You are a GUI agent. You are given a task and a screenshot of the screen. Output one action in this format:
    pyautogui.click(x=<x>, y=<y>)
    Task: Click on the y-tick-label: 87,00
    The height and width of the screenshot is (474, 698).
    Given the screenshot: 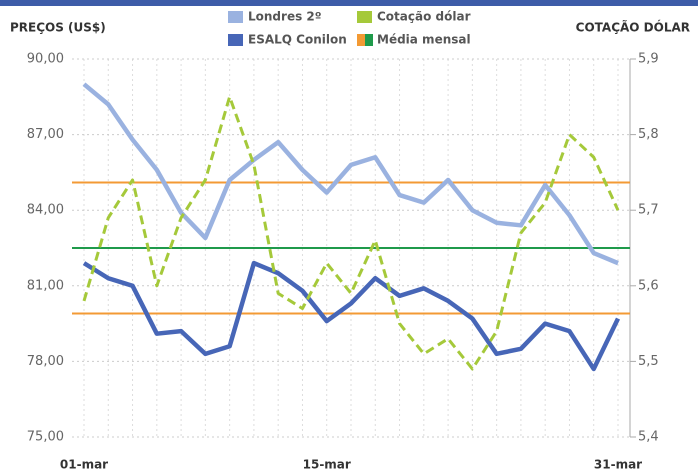 What is the action you would take?
    pyautogui.click(x=45, y=134)
    